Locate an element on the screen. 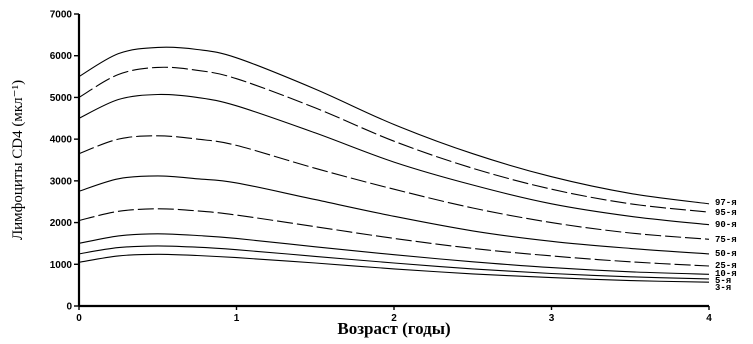 This screenshot has height=344, width=753. series-label: 10-я is located at coordinates (726, 274).